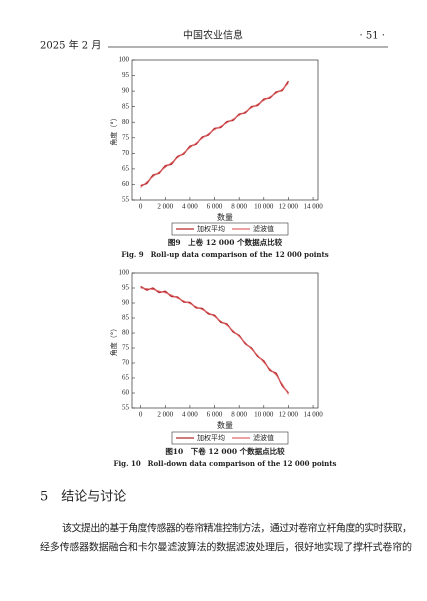  Describe the element at coordinates (83, 497) in the screenshot. I see `section-heading: 5 结论与讨论` at that location.